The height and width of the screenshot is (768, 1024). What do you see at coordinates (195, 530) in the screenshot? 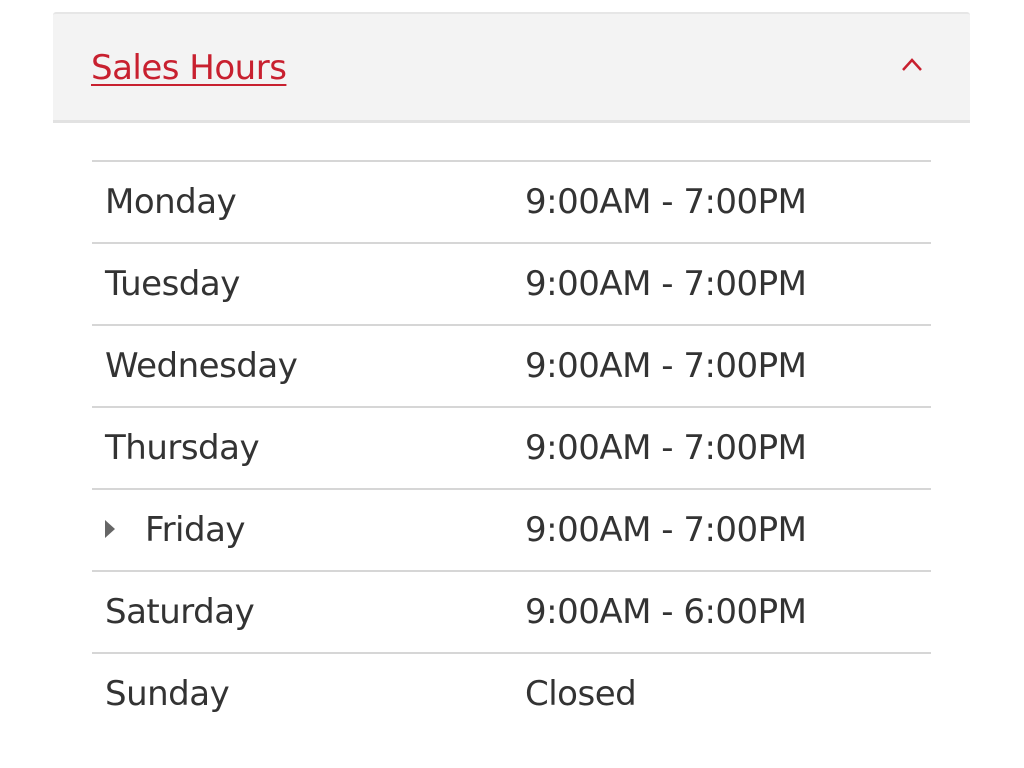
I see `day-label: Friday` at bounding box center [195, 530].